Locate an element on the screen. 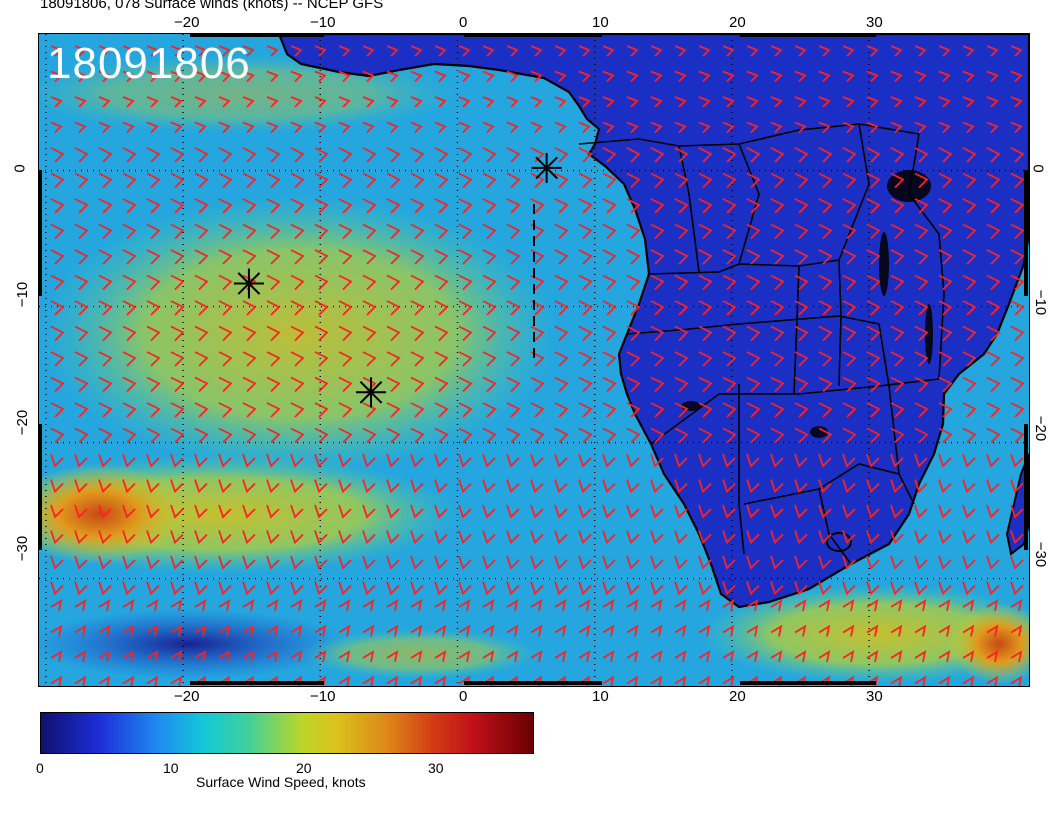  lon-tick-top: 20 is located at coordinates (737, 22).